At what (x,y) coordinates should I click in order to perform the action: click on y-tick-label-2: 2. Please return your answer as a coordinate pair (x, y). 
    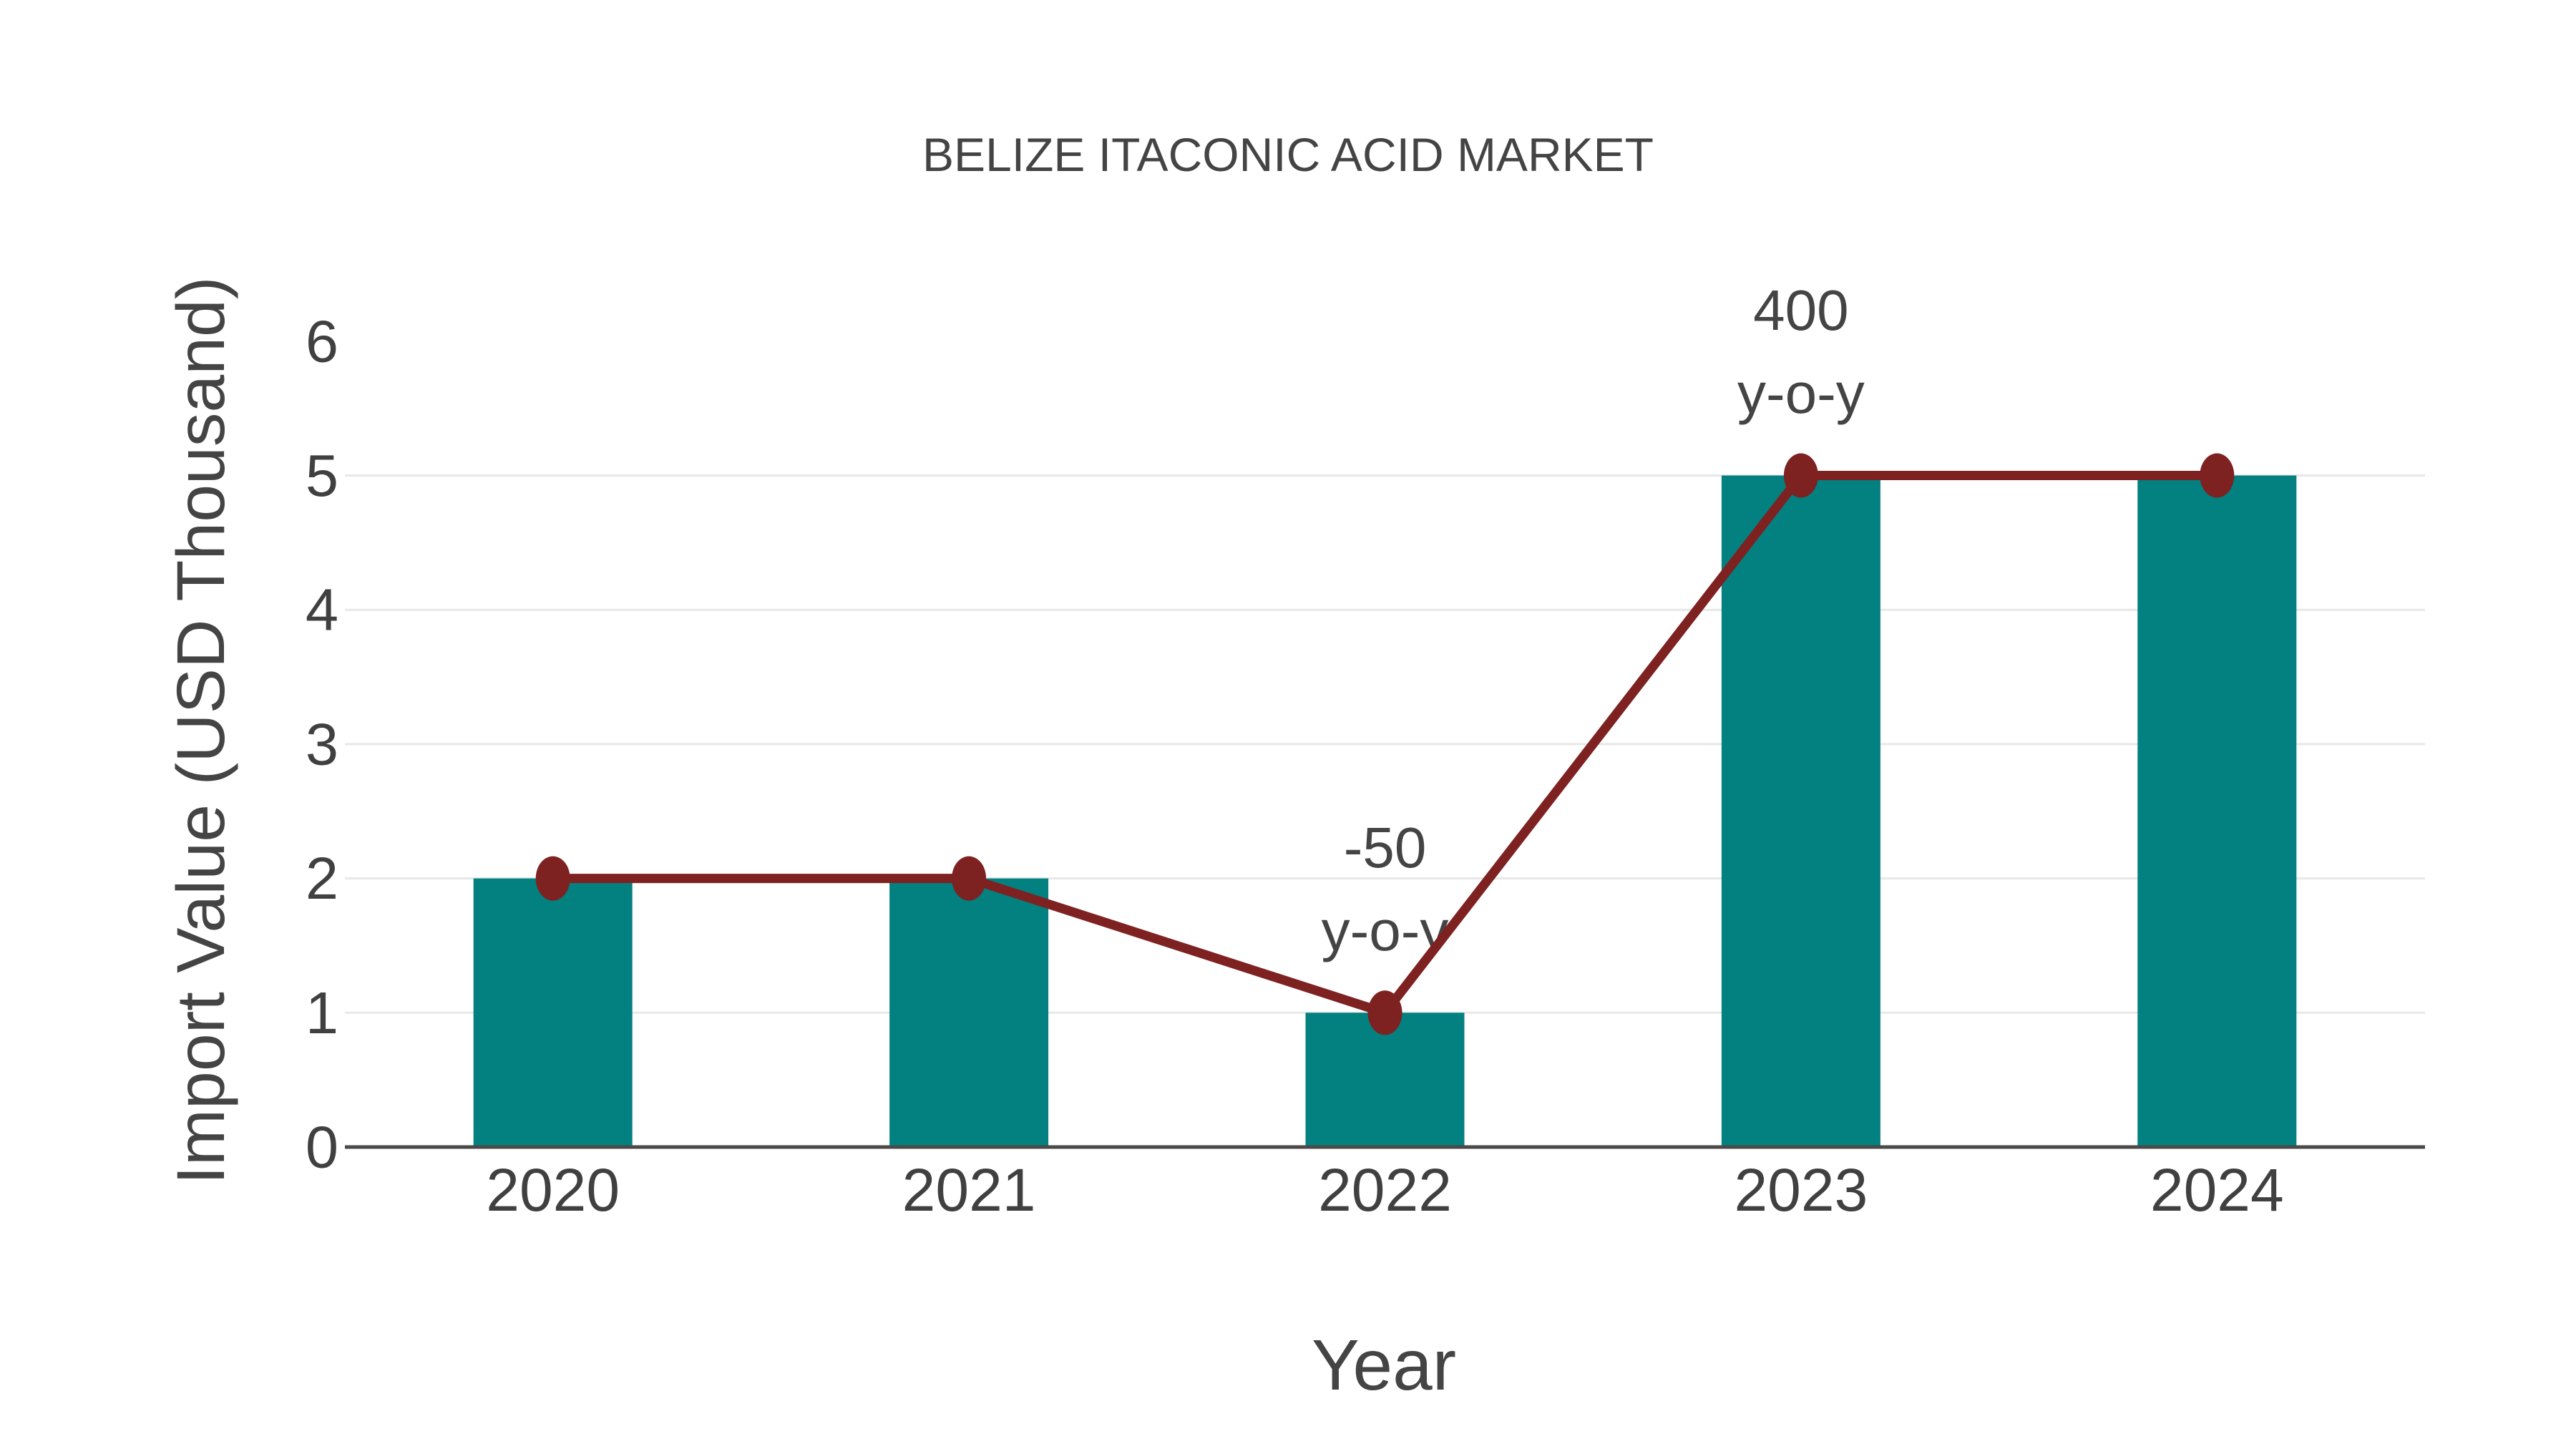
    Looking at the image, I should click on (322, 878).